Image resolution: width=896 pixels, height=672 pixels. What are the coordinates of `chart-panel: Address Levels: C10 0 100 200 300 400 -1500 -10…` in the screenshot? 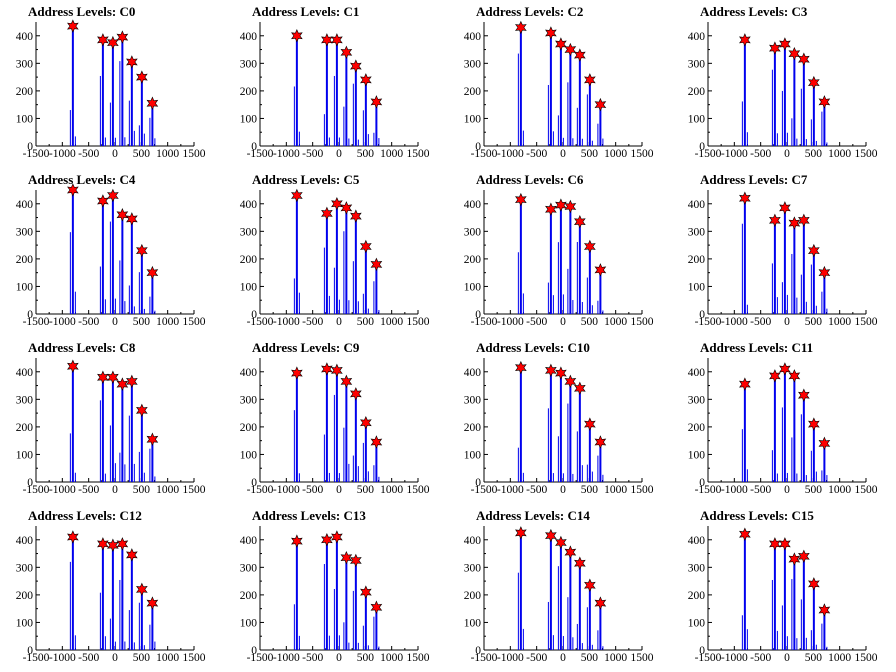 It's located at (560, 420).